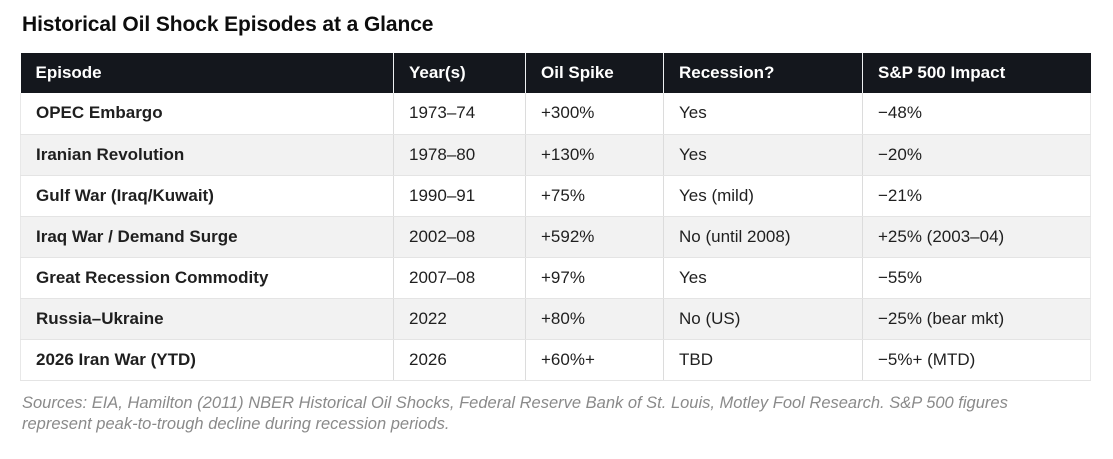 The width and height of the screenshot is (1113, 459). I want to click on cell-years: 1990–91, so click(459, 196).